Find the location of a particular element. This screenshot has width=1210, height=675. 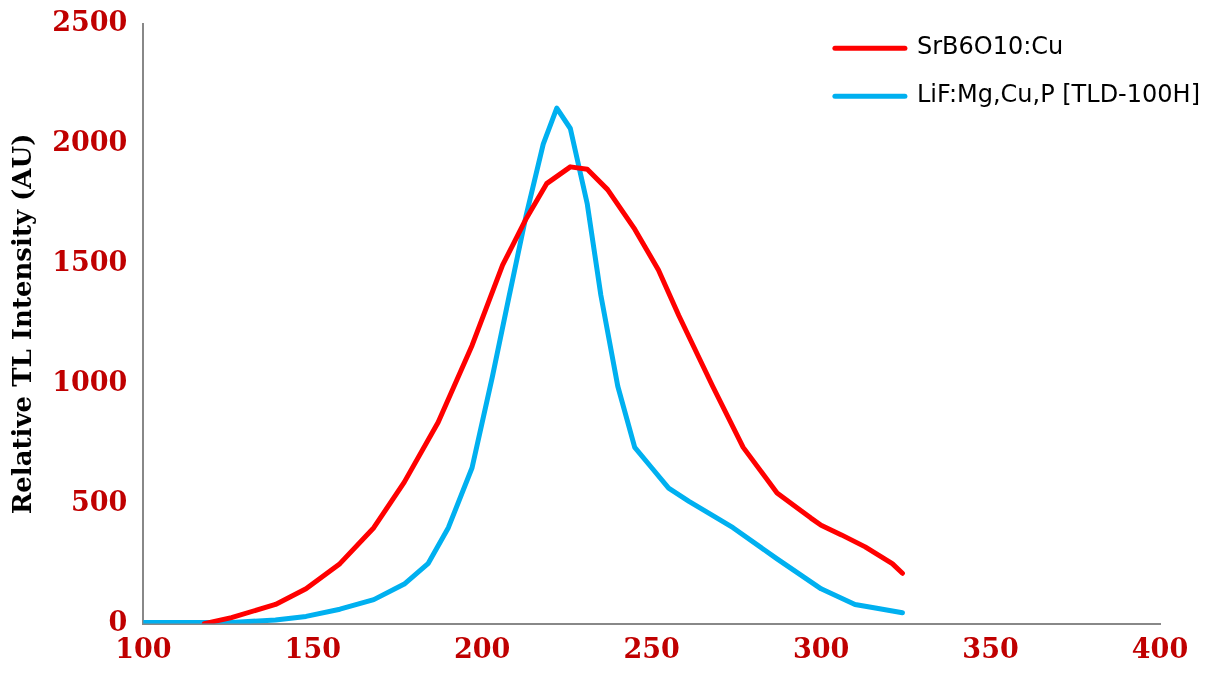

x-tick-label: 200 is located at coordinates (482, 648).